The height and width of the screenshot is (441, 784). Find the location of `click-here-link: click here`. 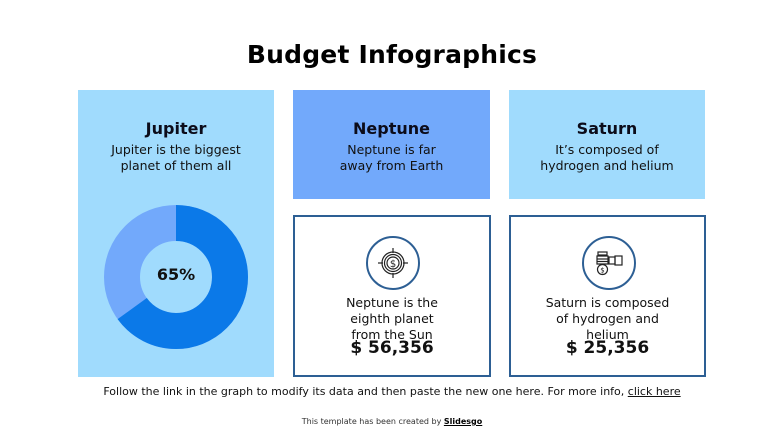

click-here-link: click here is located at coordinates (654, 391).